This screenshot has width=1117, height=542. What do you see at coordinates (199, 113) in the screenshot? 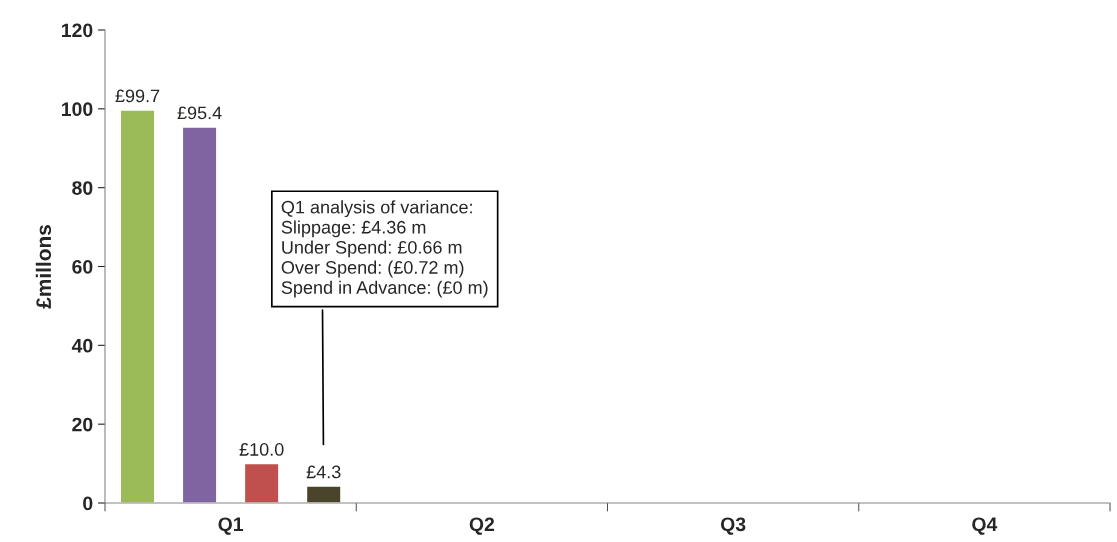
I see `data-label: £95.4` at bounding box center [199, 113].